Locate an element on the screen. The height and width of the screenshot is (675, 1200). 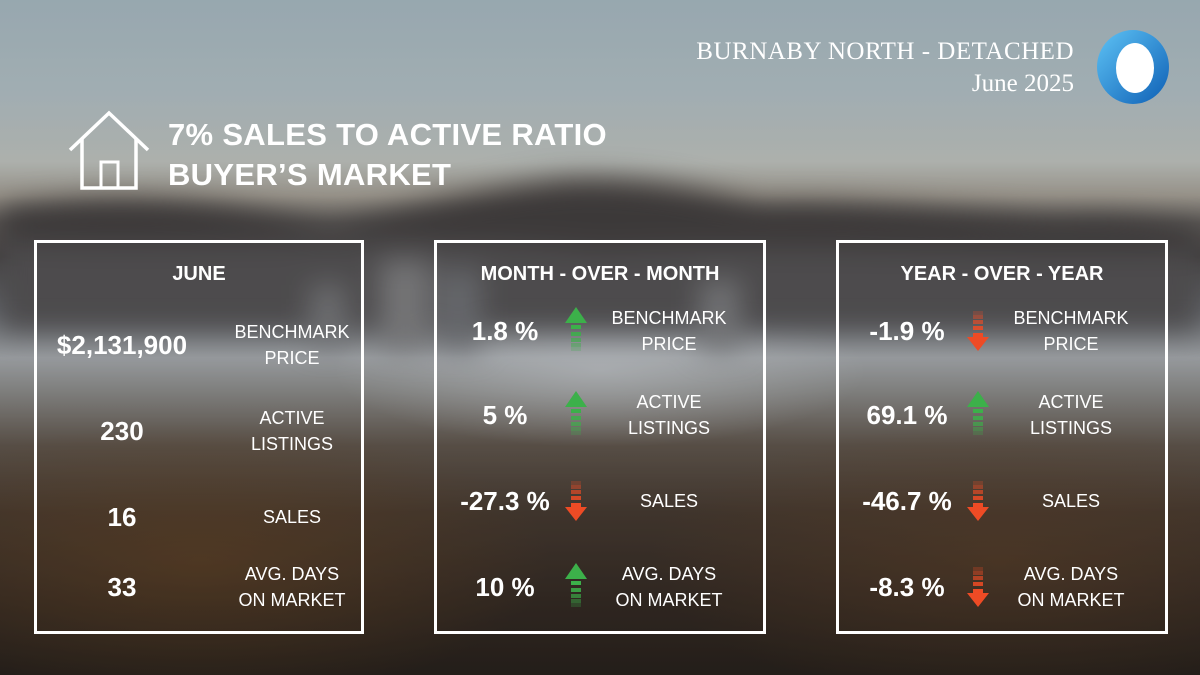
yoy-row-active: 69.1 % ACTIVE LISTINGS is located at coordinates (1002, 415).